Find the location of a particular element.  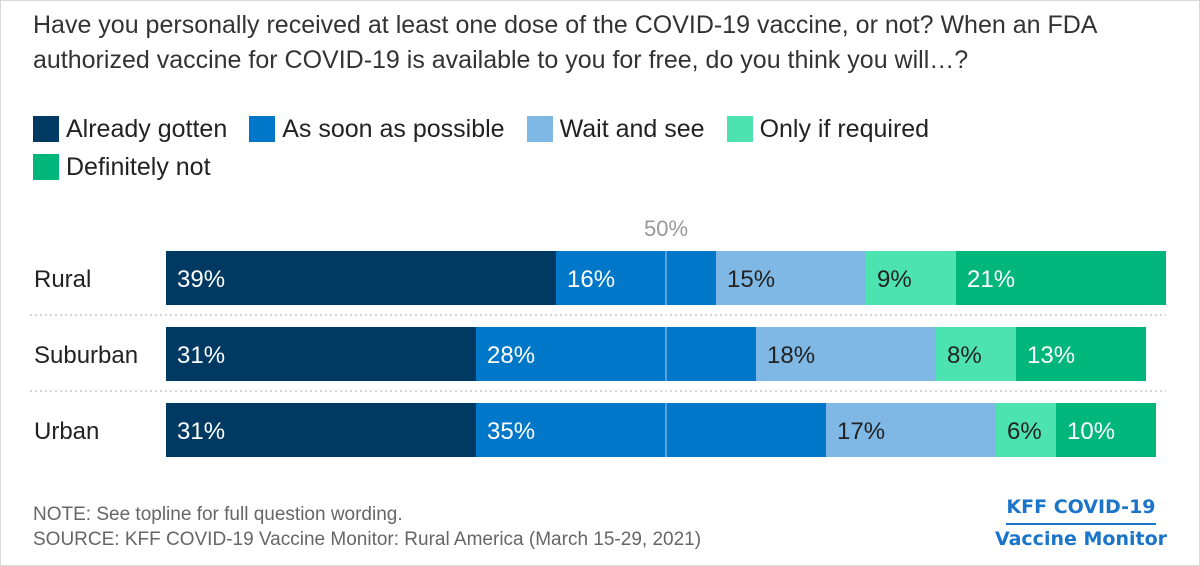

data-label: 15% is located at coordinates (751, 279).